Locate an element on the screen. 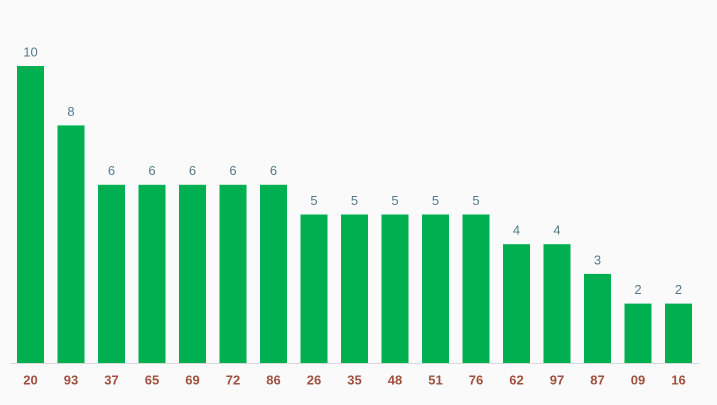 The width and height of the screenshot is (717, 405). x-tick-label: 65 is located at coordinates (152, 379).